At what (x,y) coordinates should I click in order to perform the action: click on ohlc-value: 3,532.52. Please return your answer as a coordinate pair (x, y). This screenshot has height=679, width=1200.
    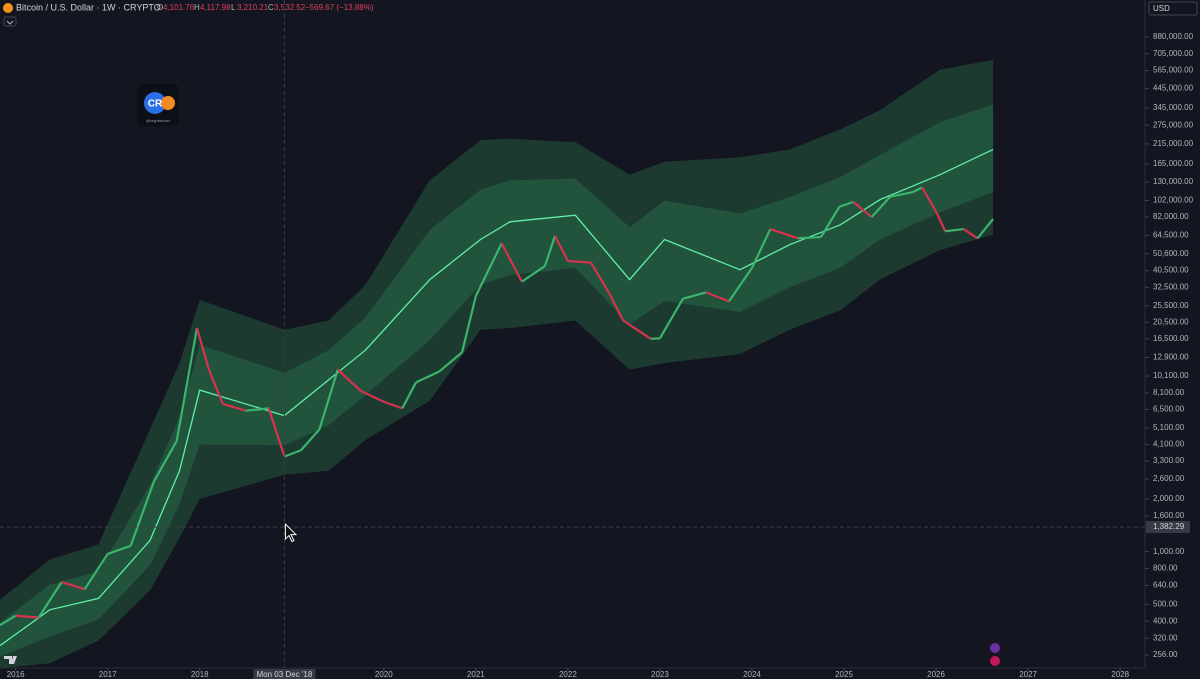
    Looking at the image, I should click on (290, 7).